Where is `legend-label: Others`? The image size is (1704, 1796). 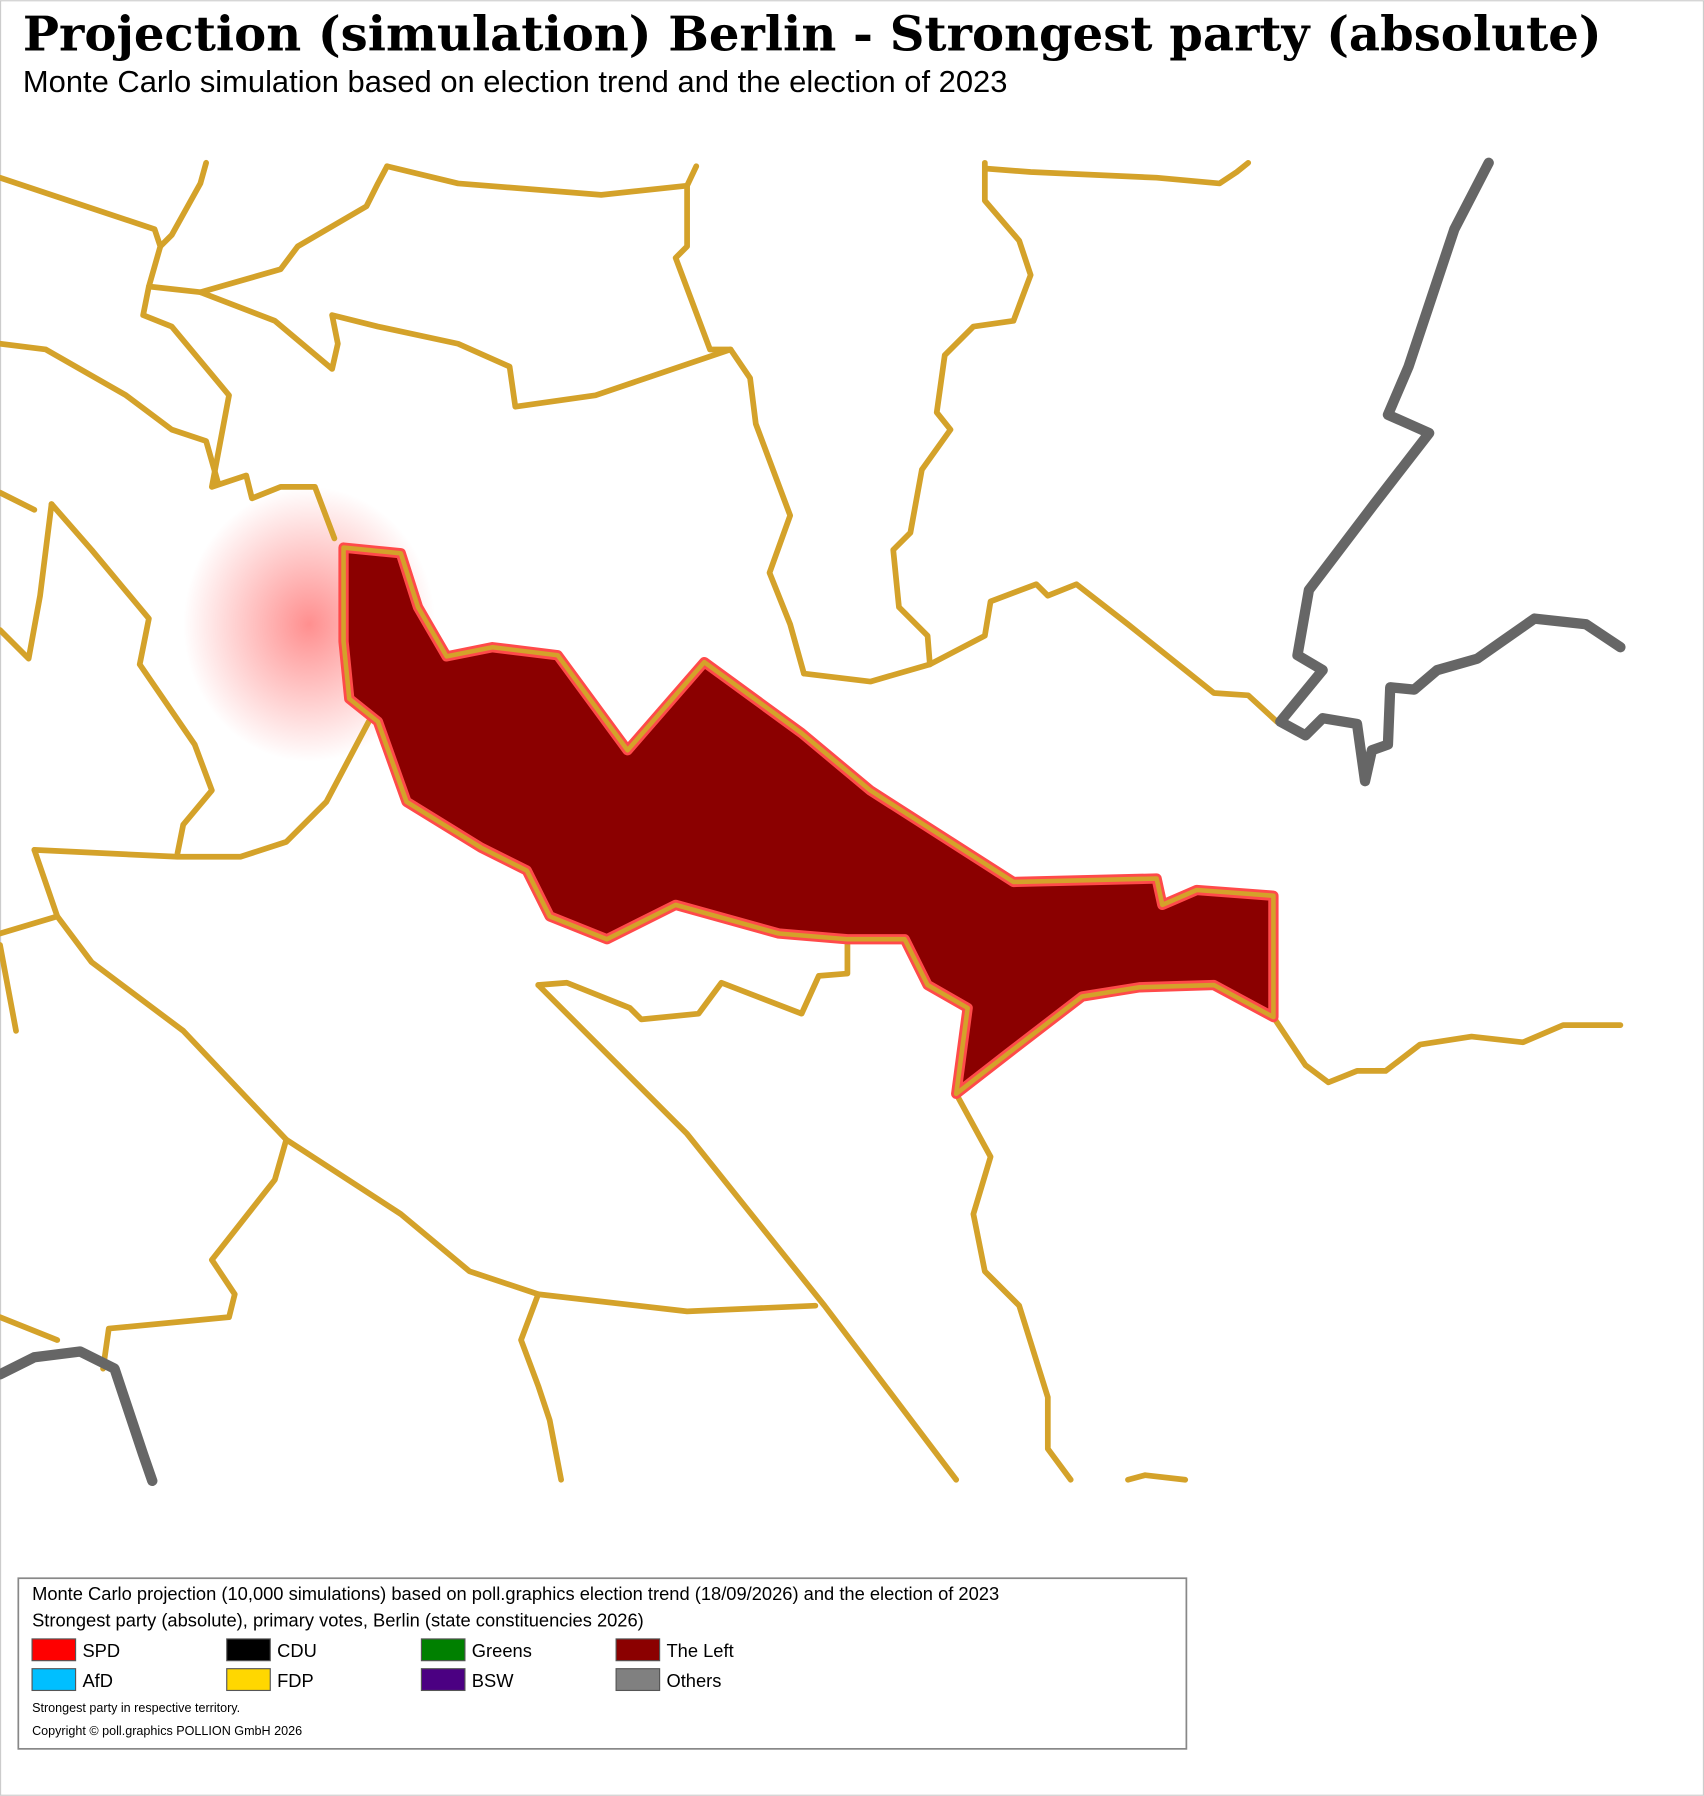
legend-label: Others is located at coordinates (693, 1680).